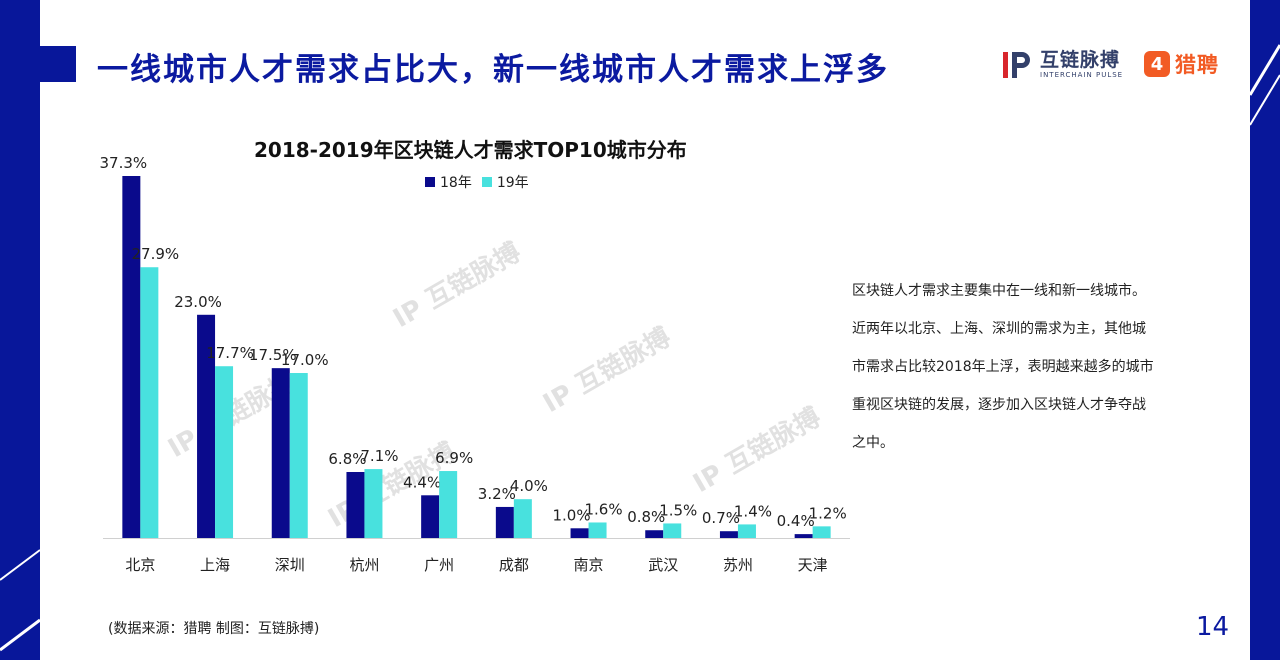 The height and width of the screenshot is (660, 1280). Describe the element at coordinates (663, 565) in the screenshot. I see `x-tick-label: 武汉` at that location.